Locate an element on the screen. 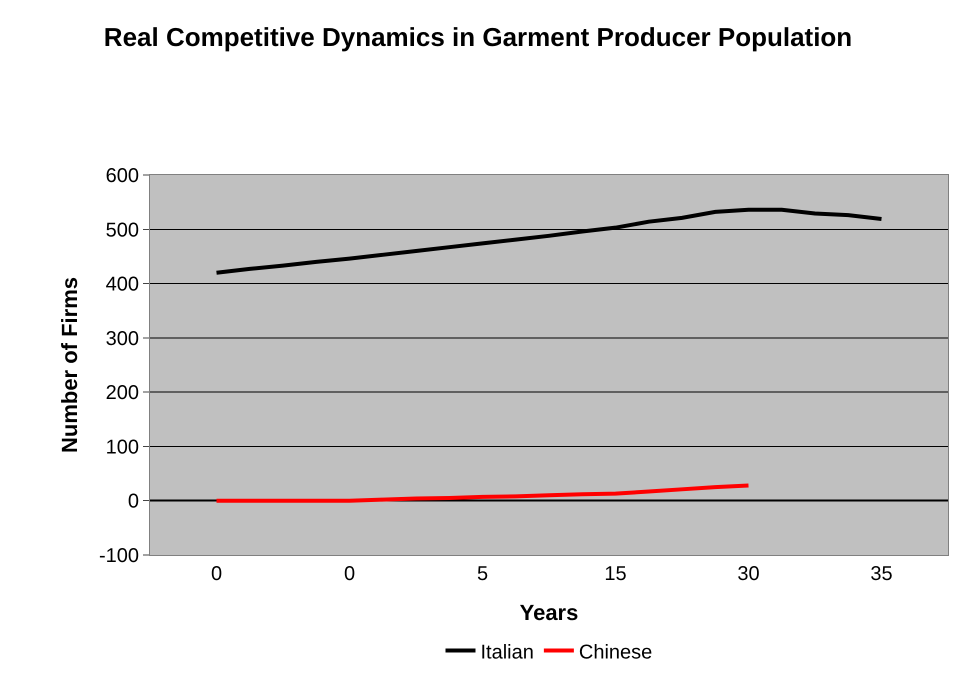  y-tick-label: 200 is located at coordinates (122, 393).